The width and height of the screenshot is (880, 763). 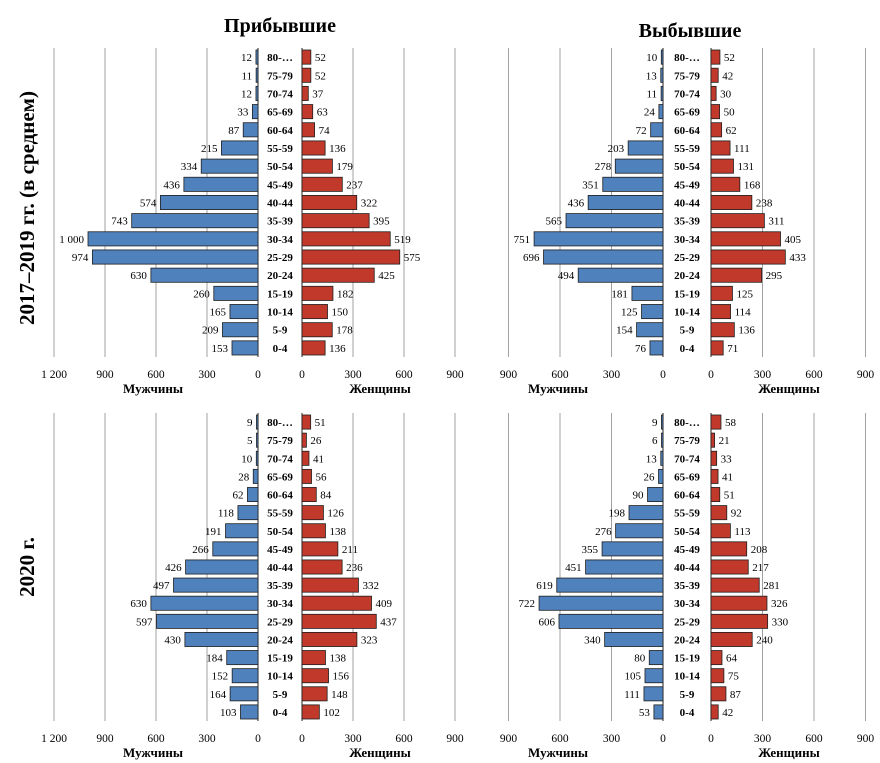 What do you see at coordinates (144, 622) in the screenshot?
I see `value-label-male: 597` at bounding box center [144, 622].